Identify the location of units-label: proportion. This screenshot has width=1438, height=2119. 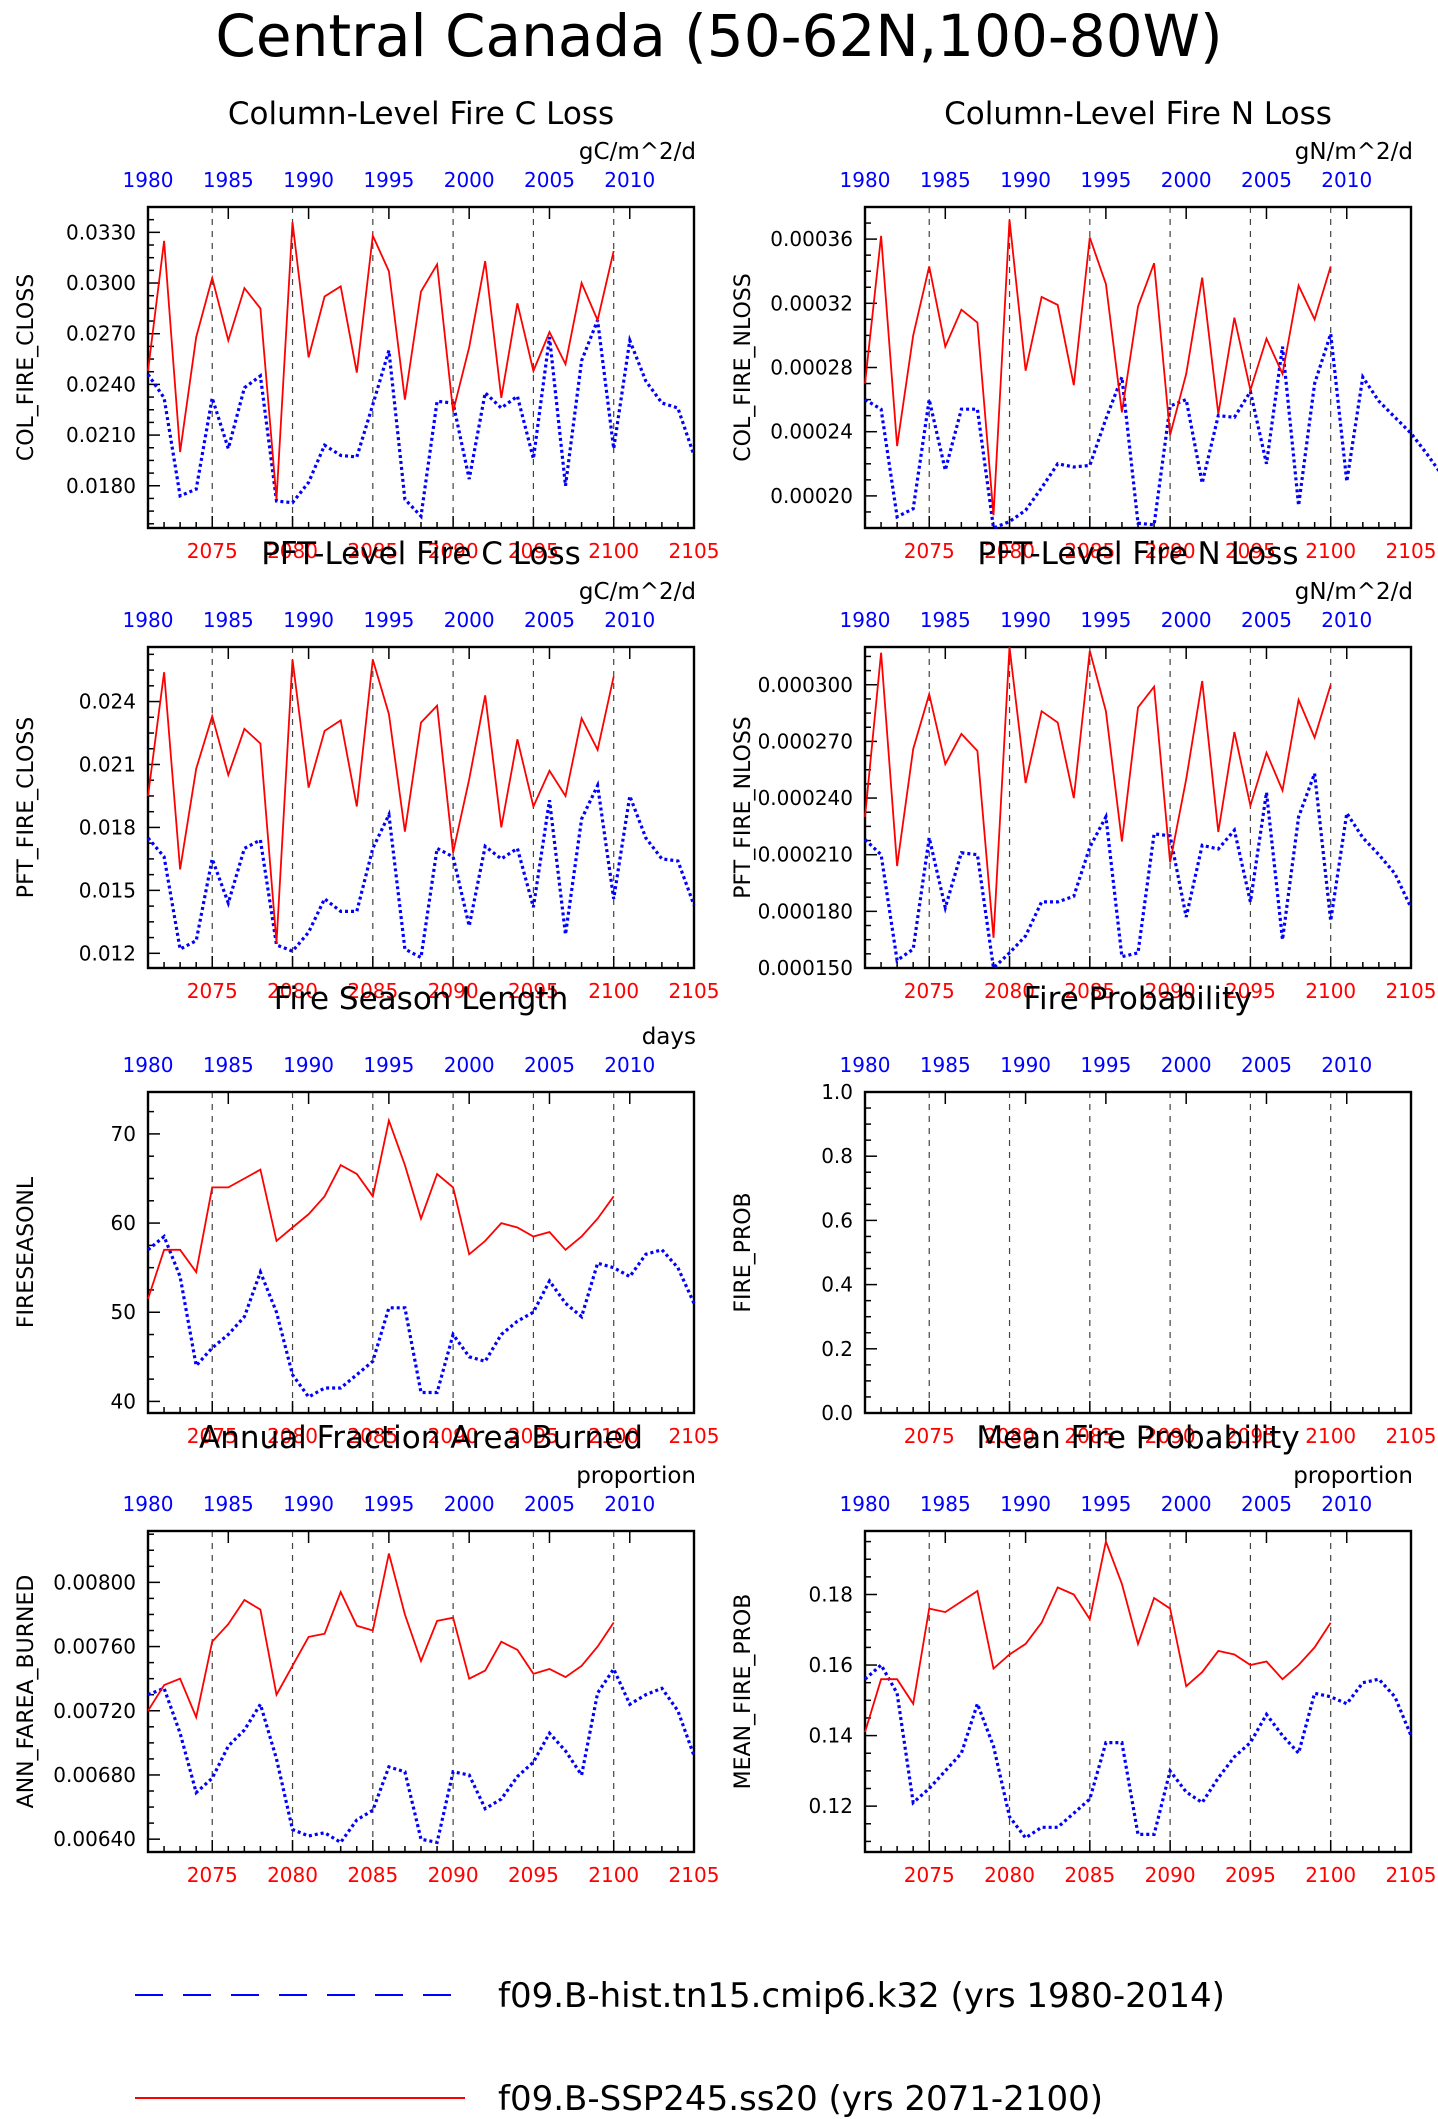
(636, 1476).